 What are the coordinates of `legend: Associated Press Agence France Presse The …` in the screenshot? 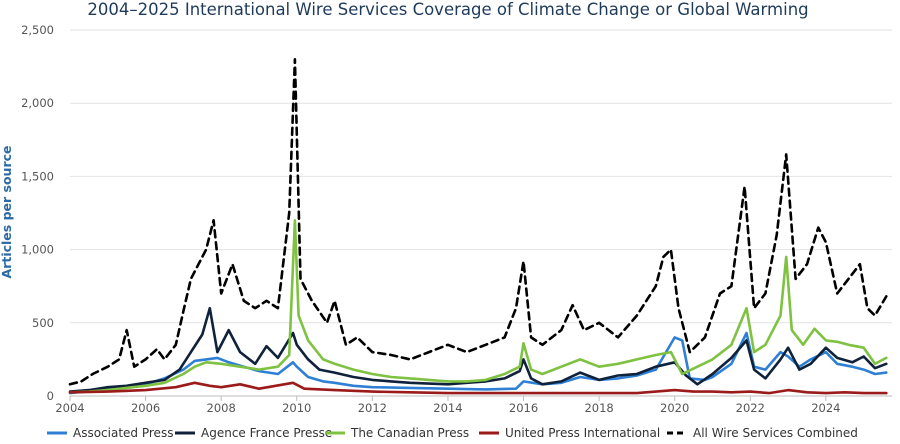 It's located at (452, 433).